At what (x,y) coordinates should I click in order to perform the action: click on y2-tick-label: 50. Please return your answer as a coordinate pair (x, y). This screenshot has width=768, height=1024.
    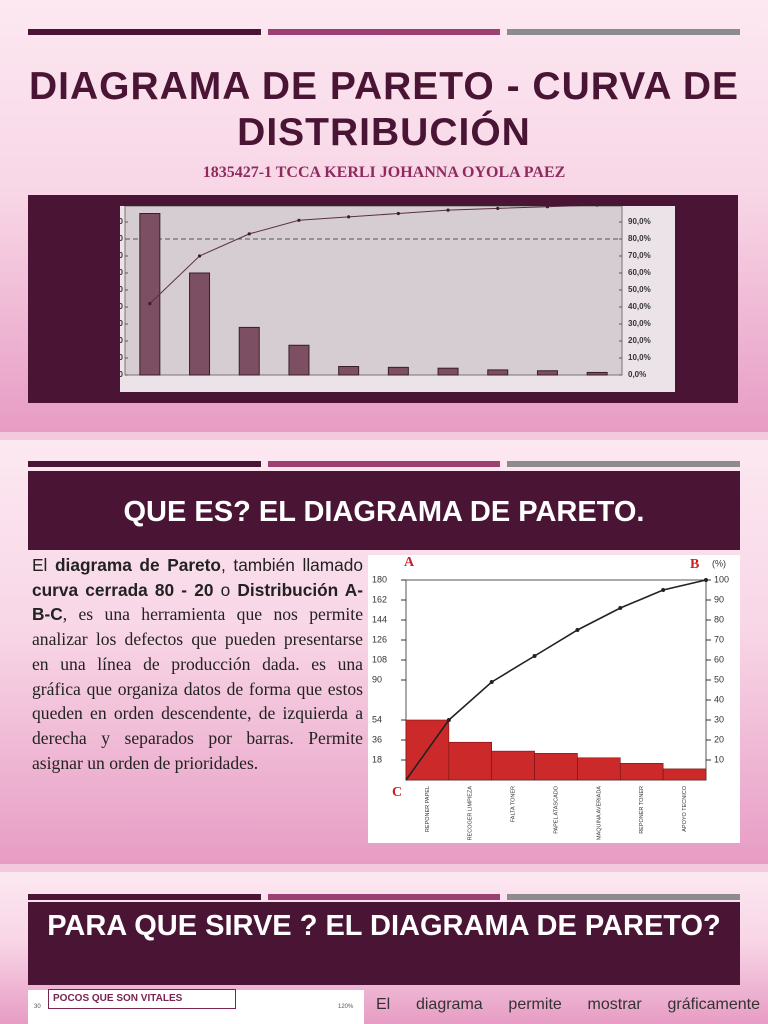
    Looking at the image, I should click on (719, 679).